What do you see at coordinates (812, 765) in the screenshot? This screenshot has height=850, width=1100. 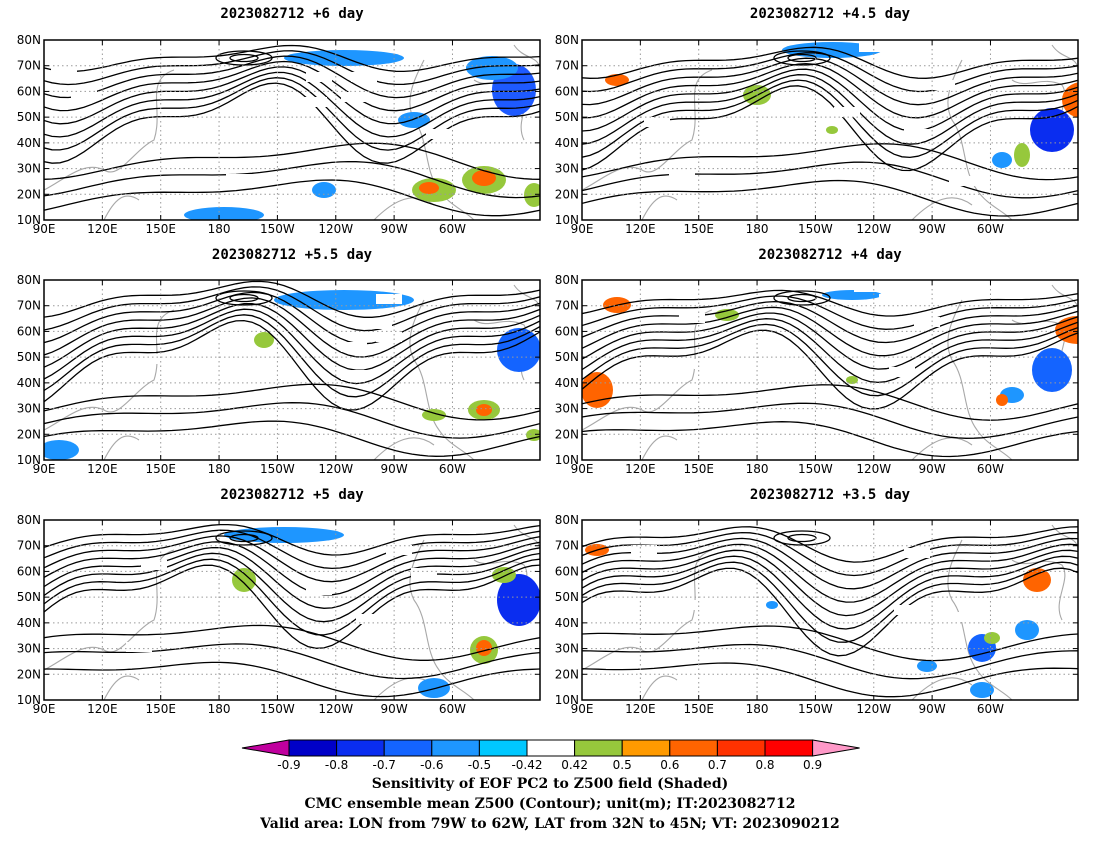 I see `colorbar-tick-label: 0.9` at bounding box center [812, 765].